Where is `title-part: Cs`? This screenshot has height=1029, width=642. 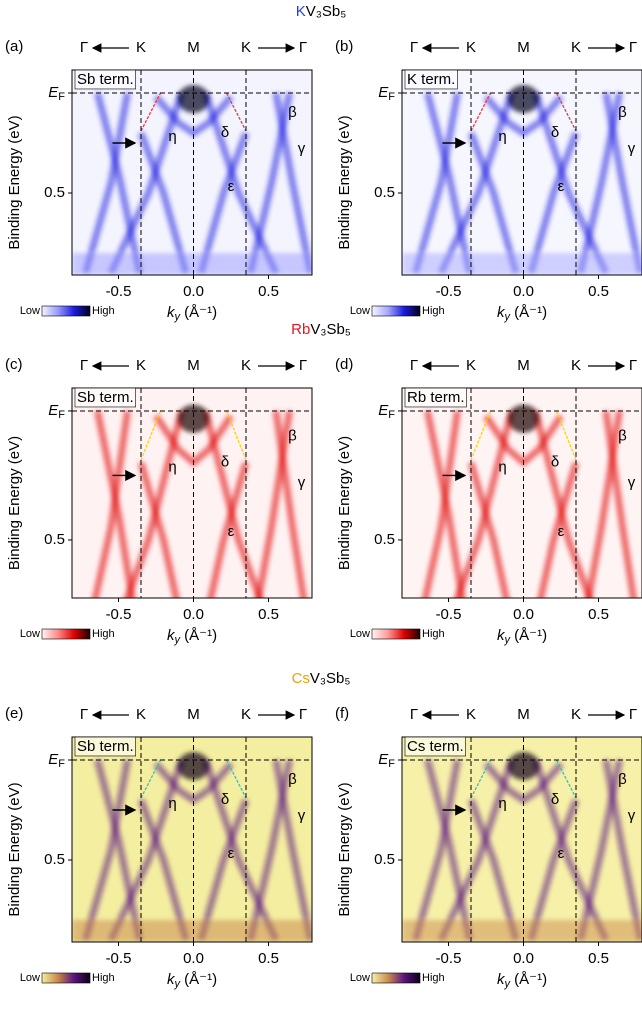 title-part: Cs is located at coordinates (301, 678).